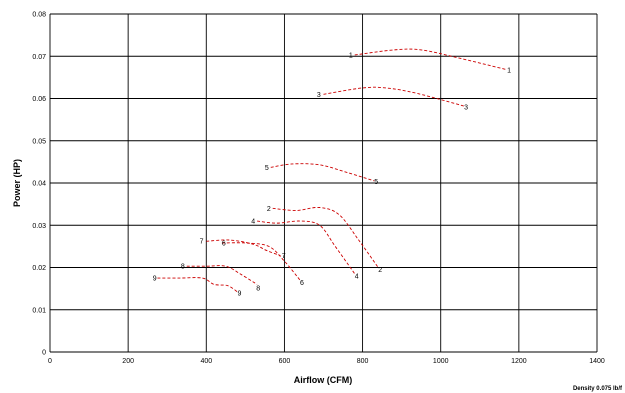 This screenshot has height=393, width=625. I want to click on y-tick-label: 0, so click(44, 353).